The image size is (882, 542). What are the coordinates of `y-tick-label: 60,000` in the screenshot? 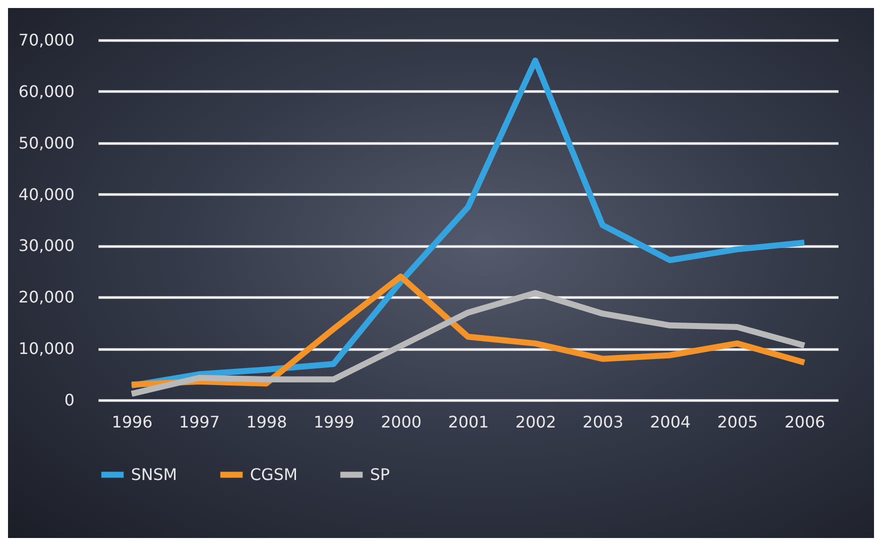 It's located at (46, 91).